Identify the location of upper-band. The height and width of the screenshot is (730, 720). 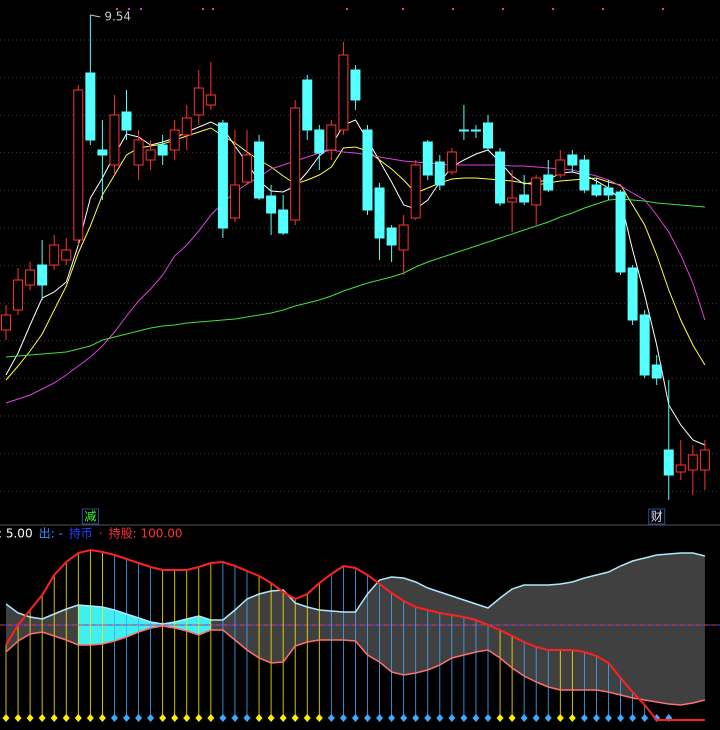
(355, 588).